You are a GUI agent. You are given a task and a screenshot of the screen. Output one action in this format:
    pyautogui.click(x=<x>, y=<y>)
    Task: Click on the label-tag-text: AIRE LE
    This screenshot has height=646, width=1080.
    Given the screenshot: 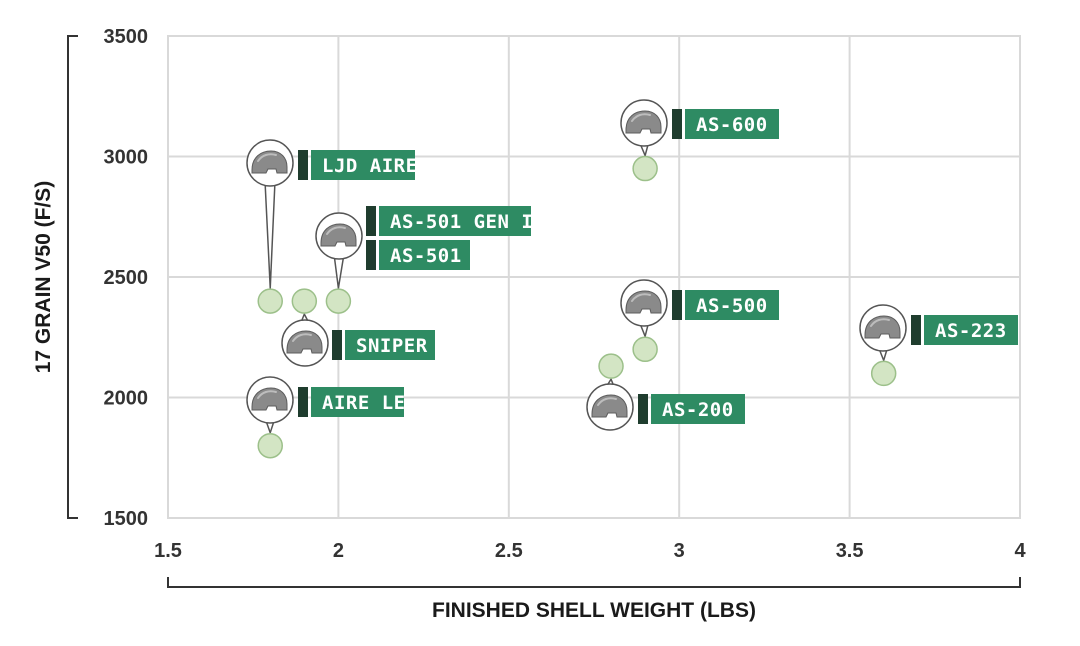 What is the action you would take?
    pyautogui.click(x=364, y=403)
    